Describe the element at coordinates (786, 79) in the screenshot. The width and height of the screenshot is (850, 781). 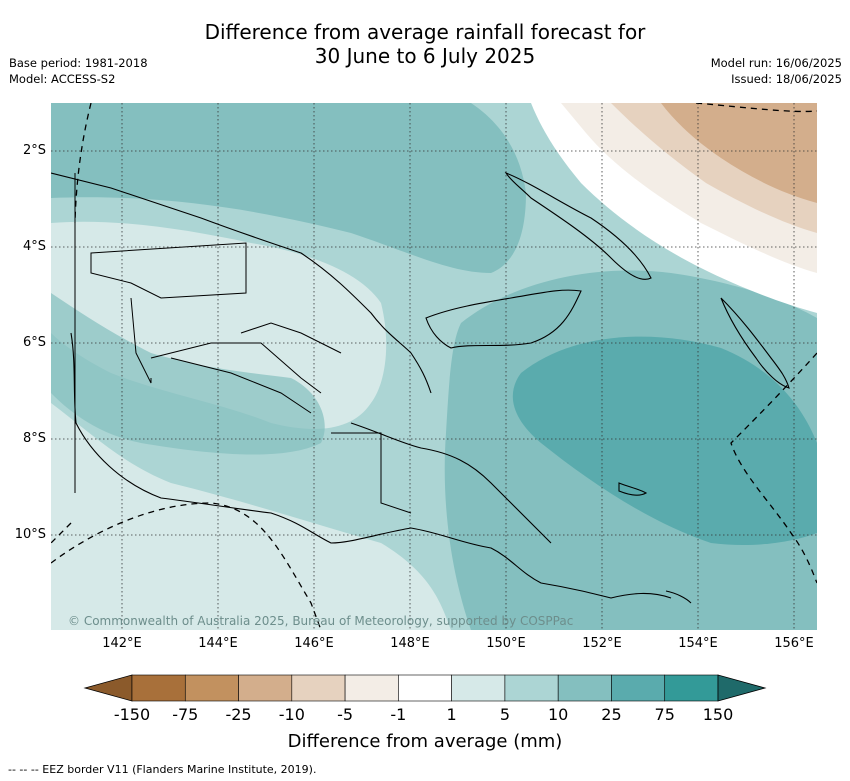
I see `issued-date: Issued: 18/06/2025` at that location.